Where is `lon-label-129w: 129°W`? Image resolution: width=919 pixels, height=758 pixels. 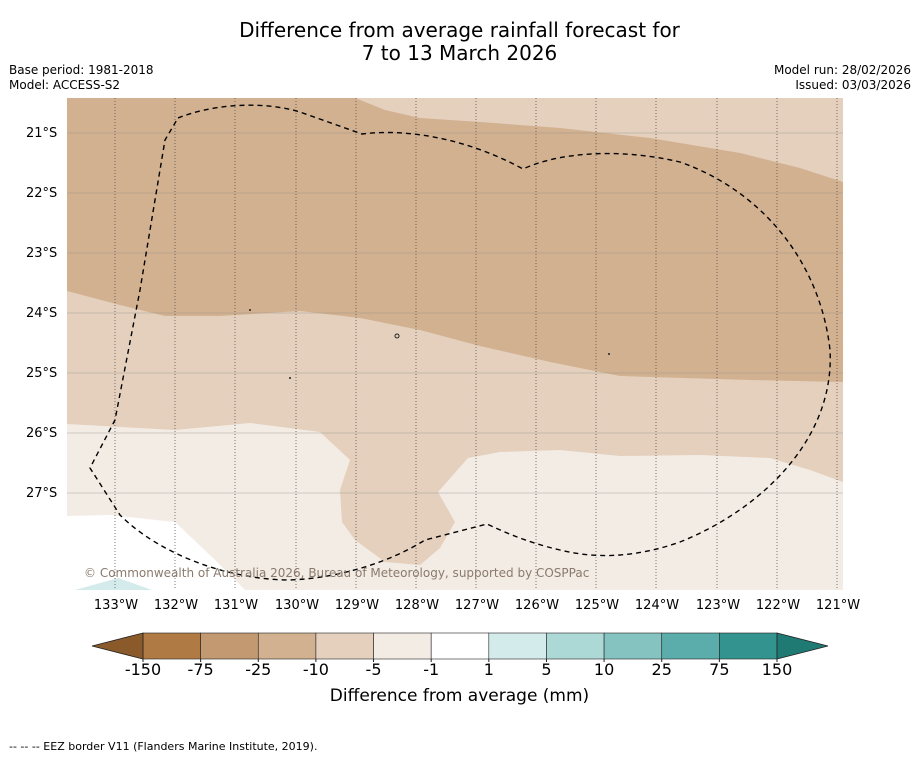
lon-label-129w: 129°W is located at coordinates (357, 605).